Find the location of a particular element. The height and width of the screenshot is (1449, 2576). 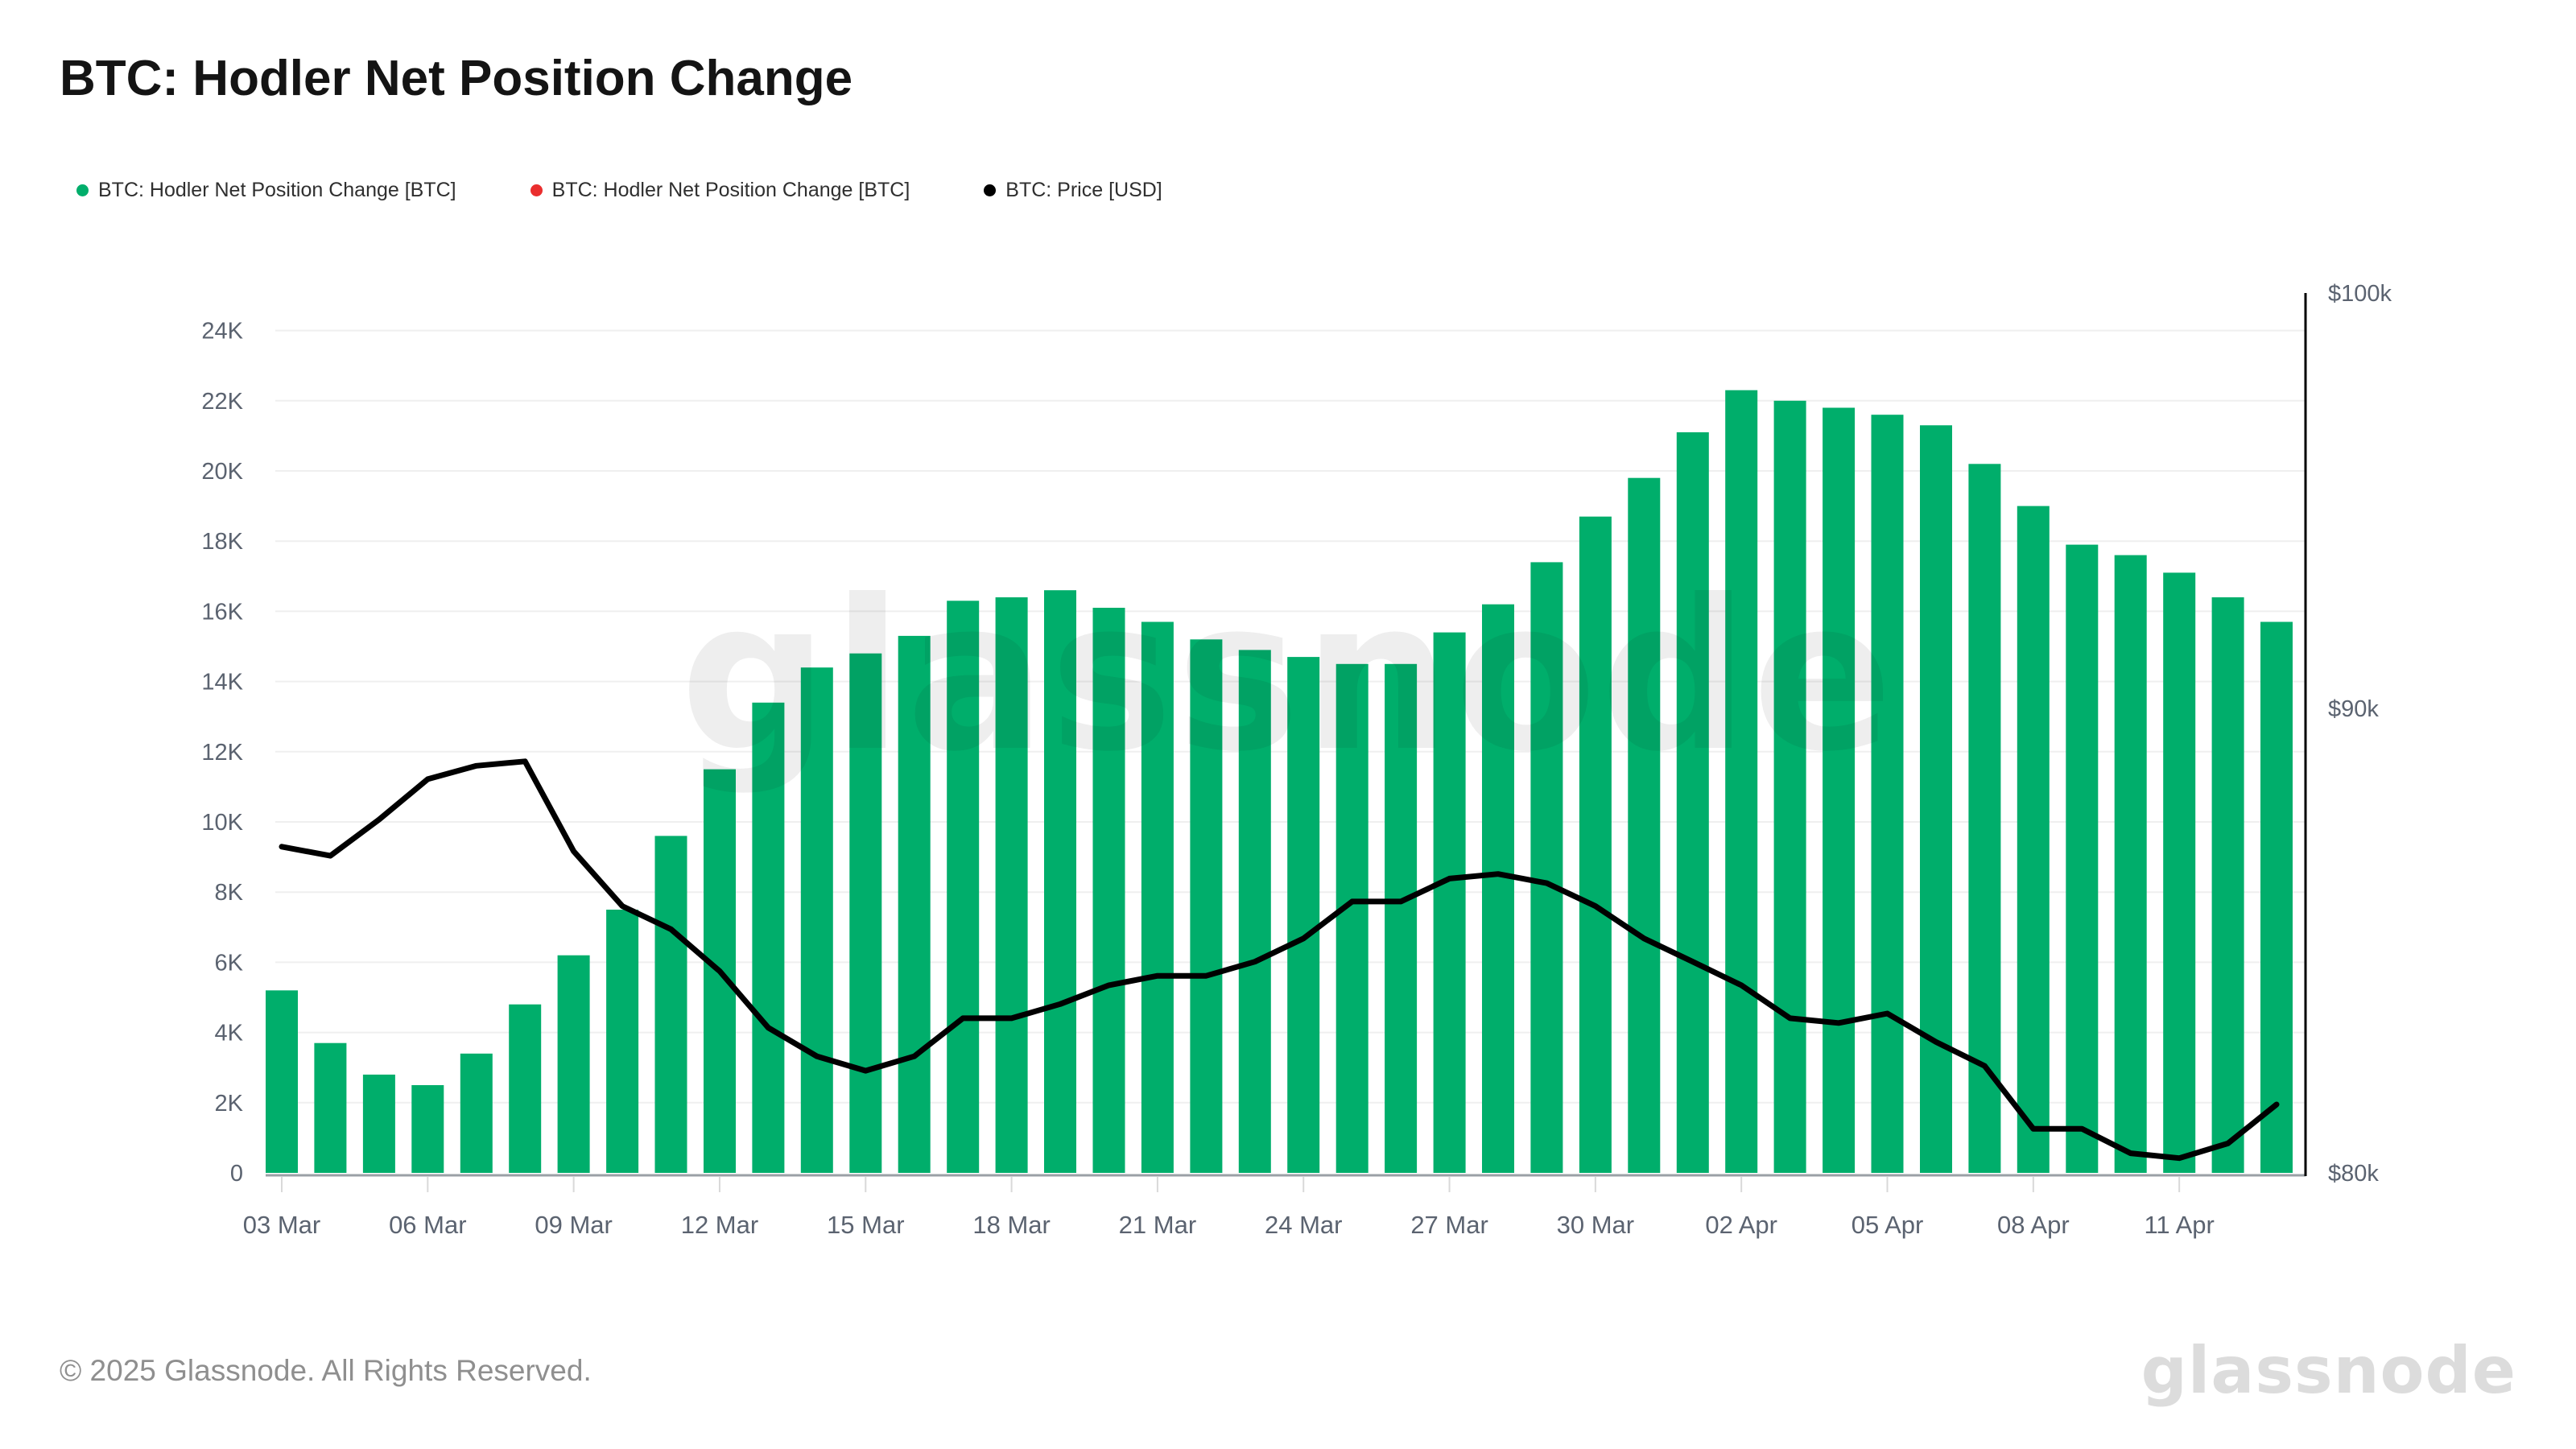

y-axis-tick-label: 20K is located at coordinates (222, 472).